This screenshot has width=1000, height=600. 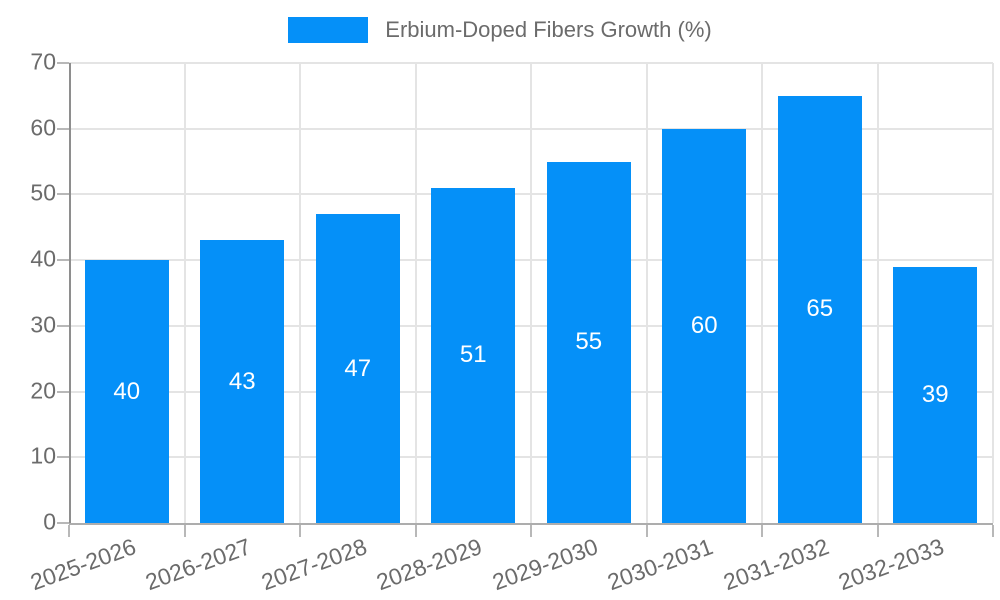 I want to click on bar-2027-2028, so click(x=357, y=368).